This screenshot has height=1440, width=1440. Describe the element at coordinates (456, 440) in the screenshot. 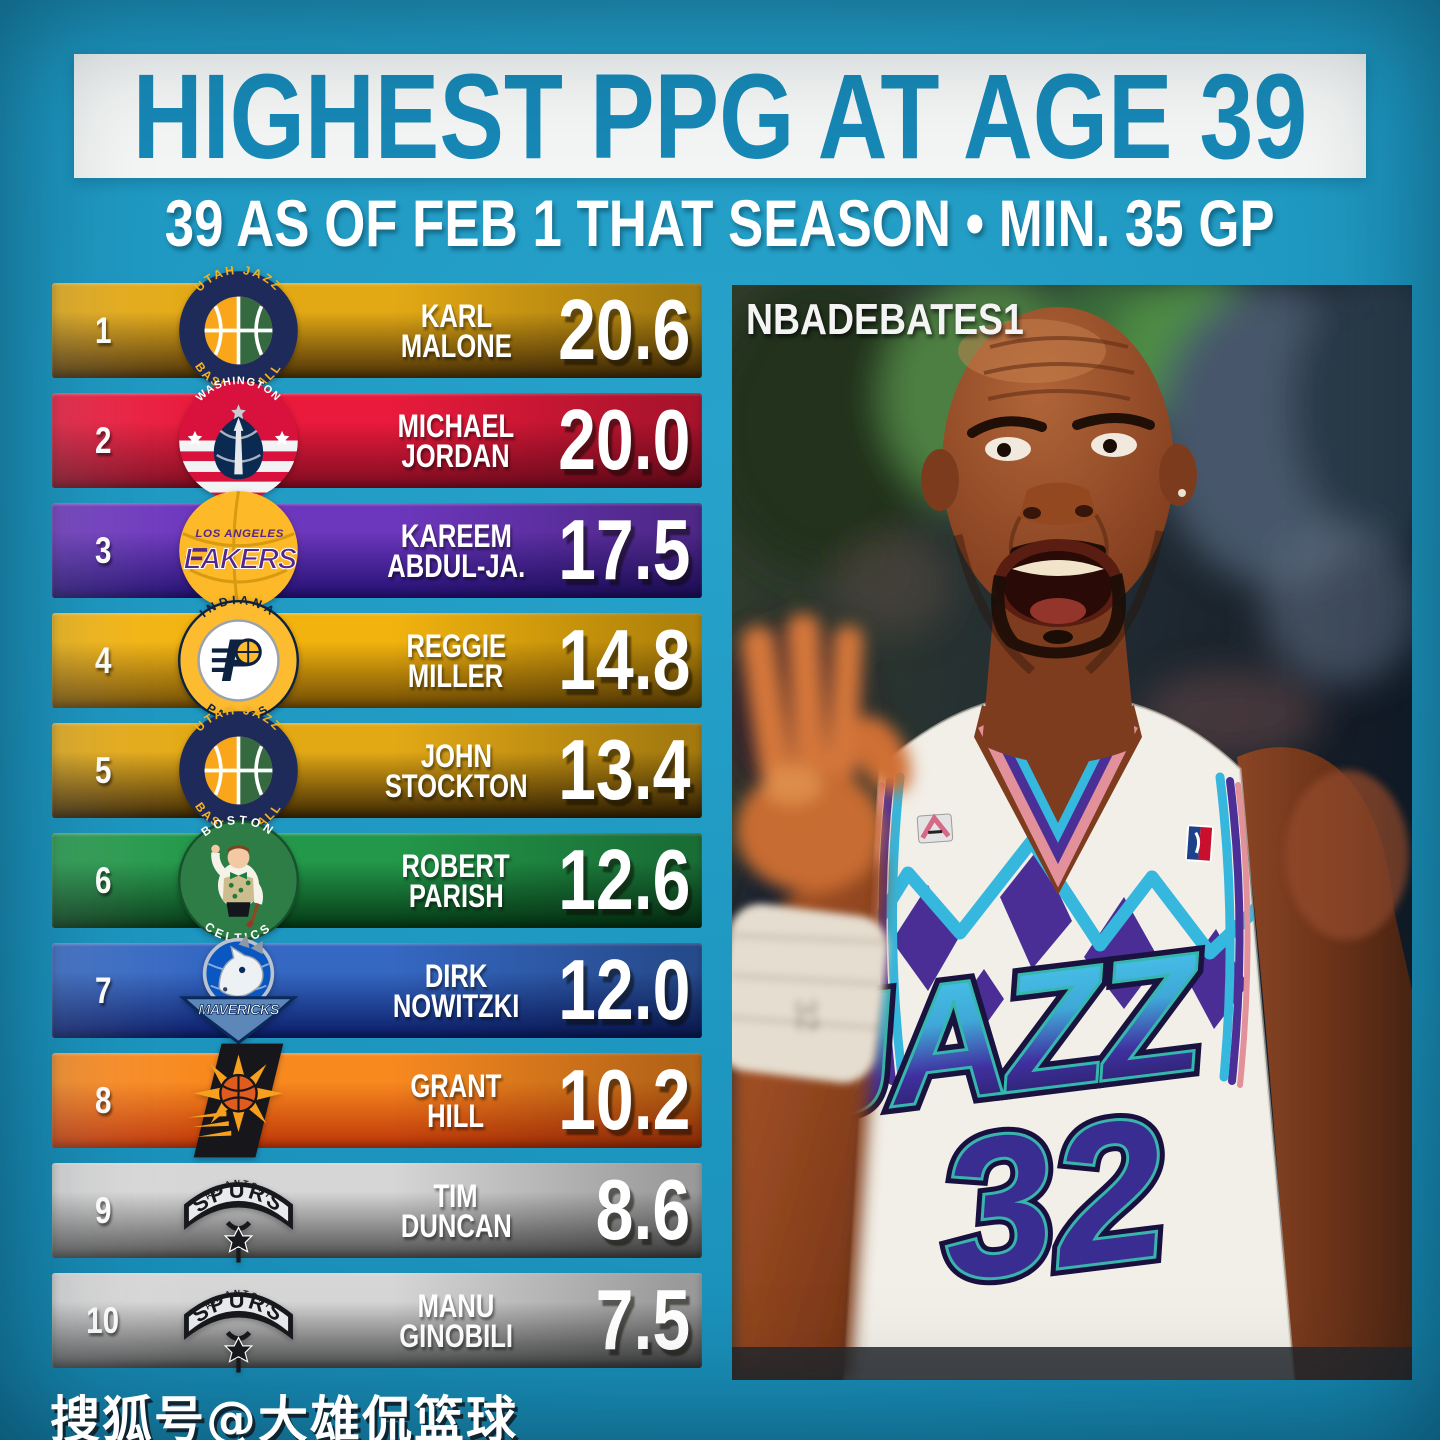

I see `player-name: MICHAEL JORDAN` at that location.